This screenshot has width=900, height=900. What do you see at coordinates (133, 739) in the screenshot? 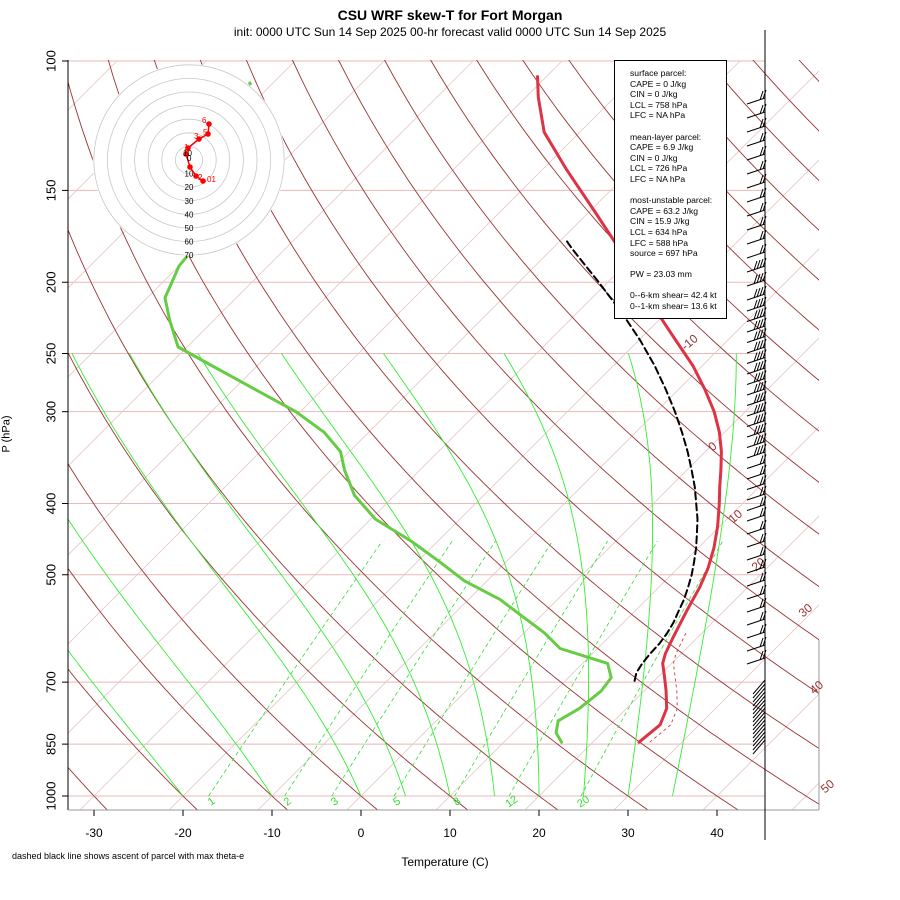
I see `dry-adiabat-line` at bounding box center [133, 739].